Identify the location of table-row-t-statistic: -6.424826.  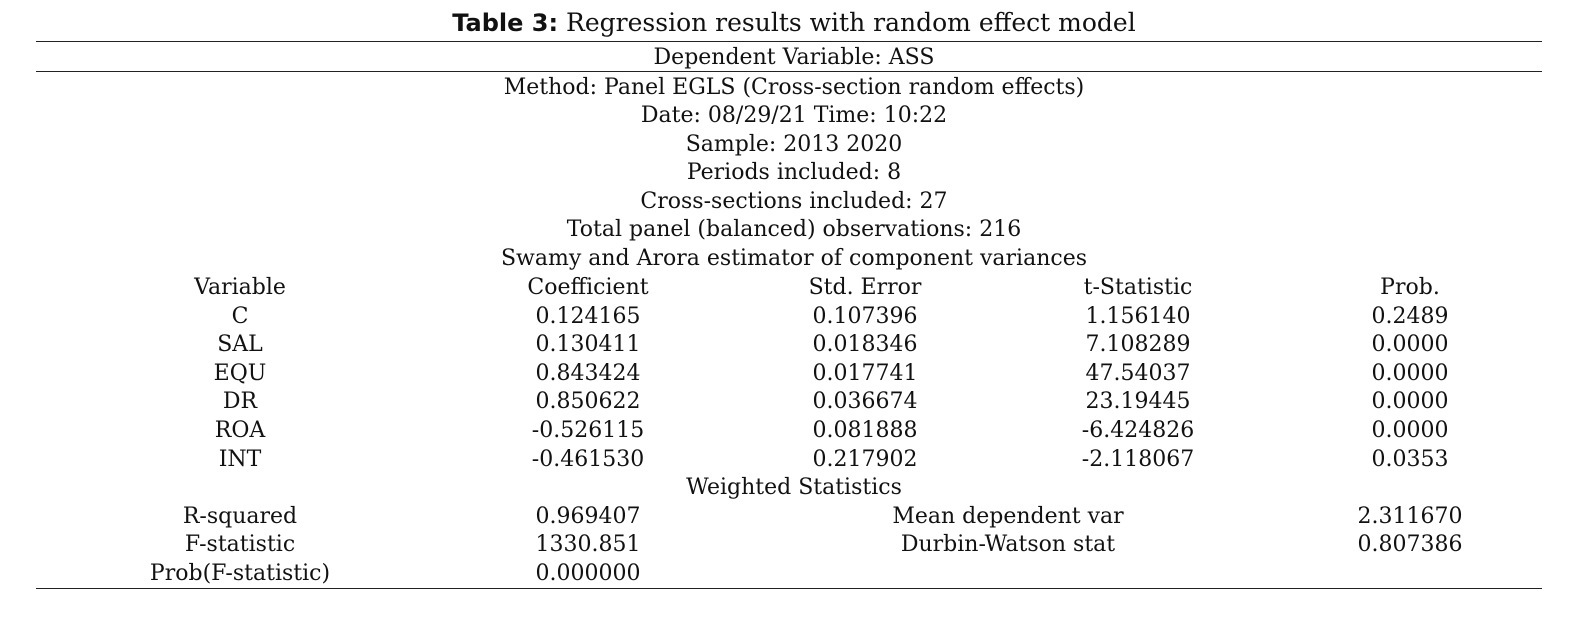
(1138, 430).